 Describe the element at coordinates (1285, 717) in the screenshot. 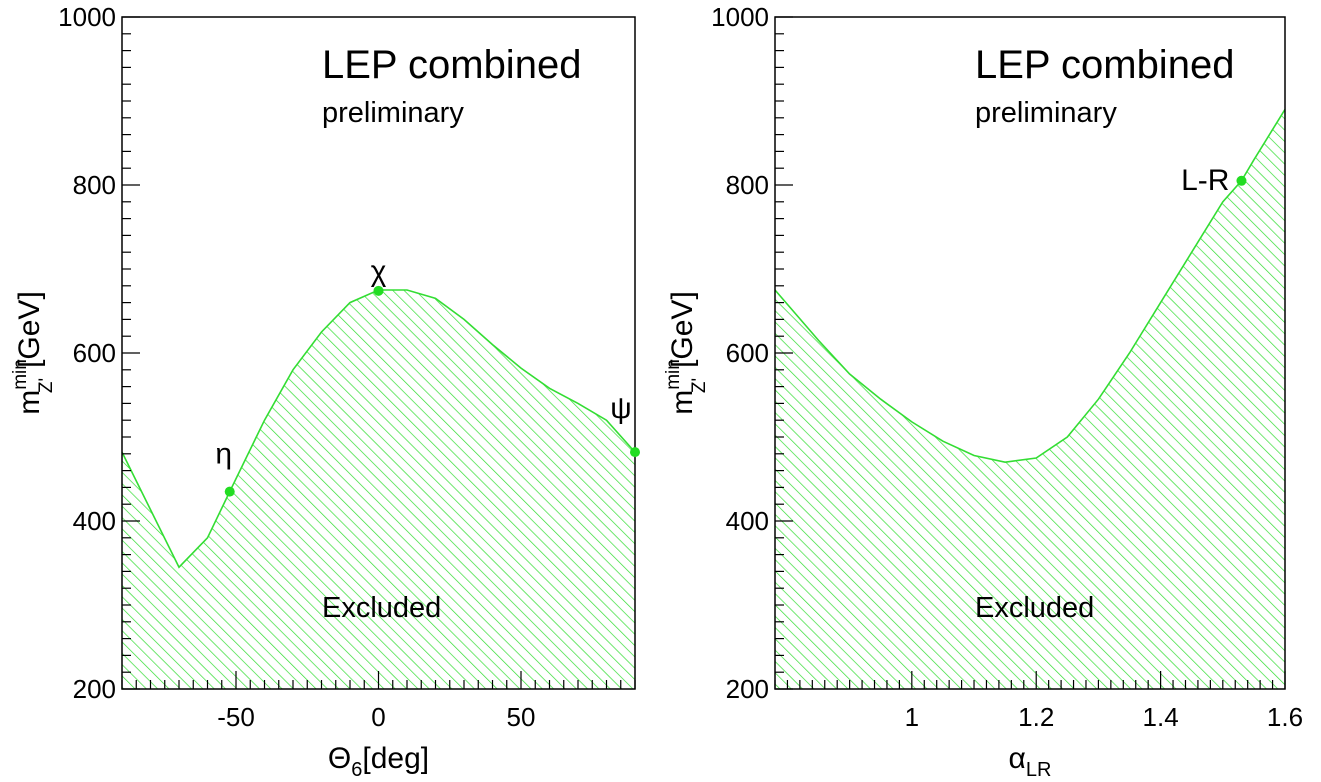

I see `x-tick-label: 1.6` at that location.